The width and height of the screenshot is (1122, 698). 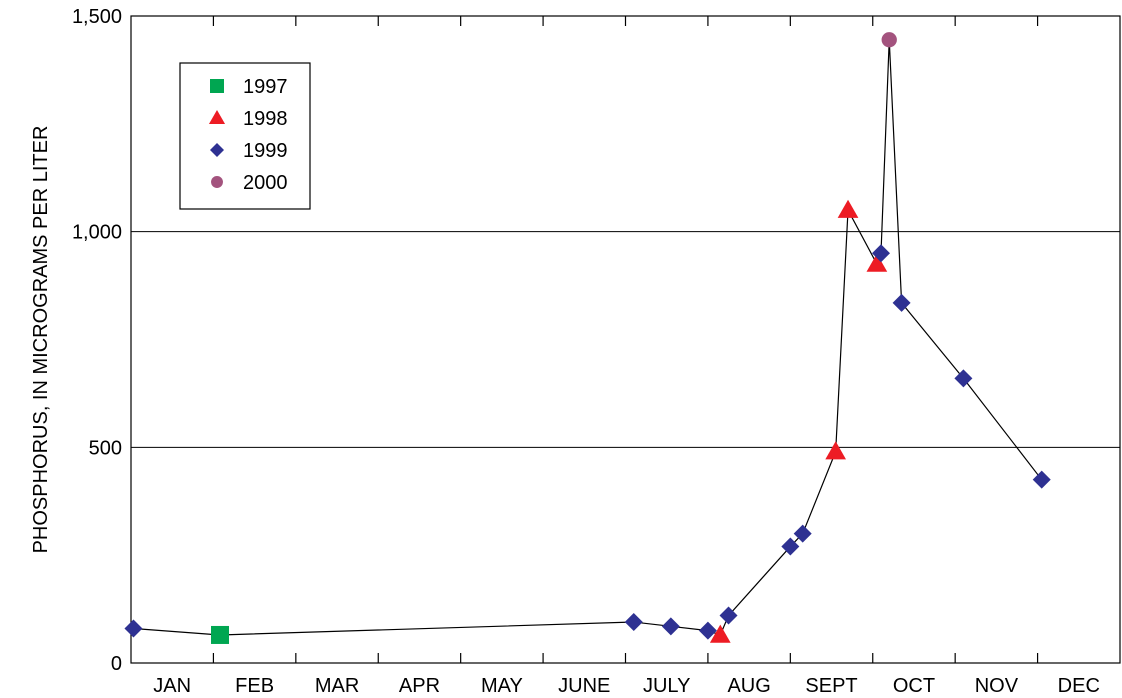 What do you see at coordinates (265, 151) in the screenshot?
I see `legend-label: 1999` at bounding box center [265, 151].